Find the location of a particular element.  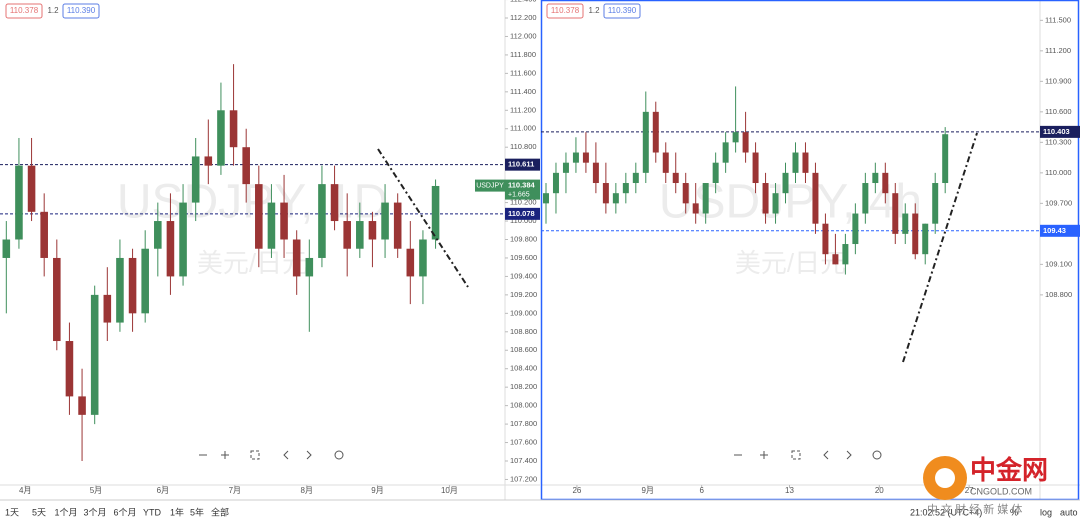

y-tick-label: 111.500 is located at coordinates (1058, 19).